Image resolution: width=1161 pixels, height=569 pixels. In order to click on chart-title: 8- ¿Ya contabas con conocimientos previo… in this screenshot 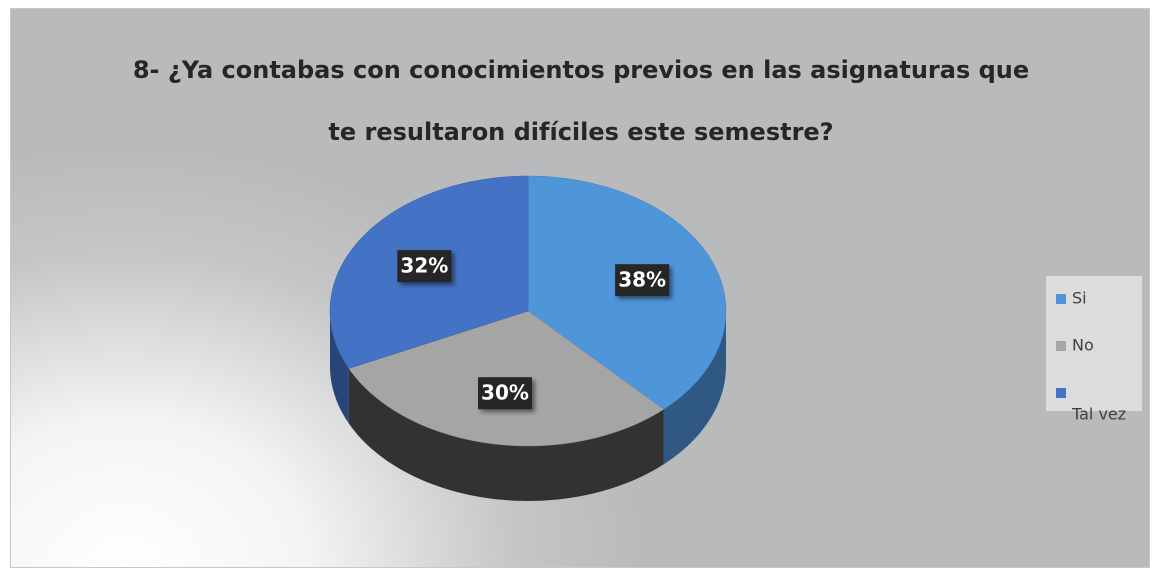, I will do `click(581, 101)`.